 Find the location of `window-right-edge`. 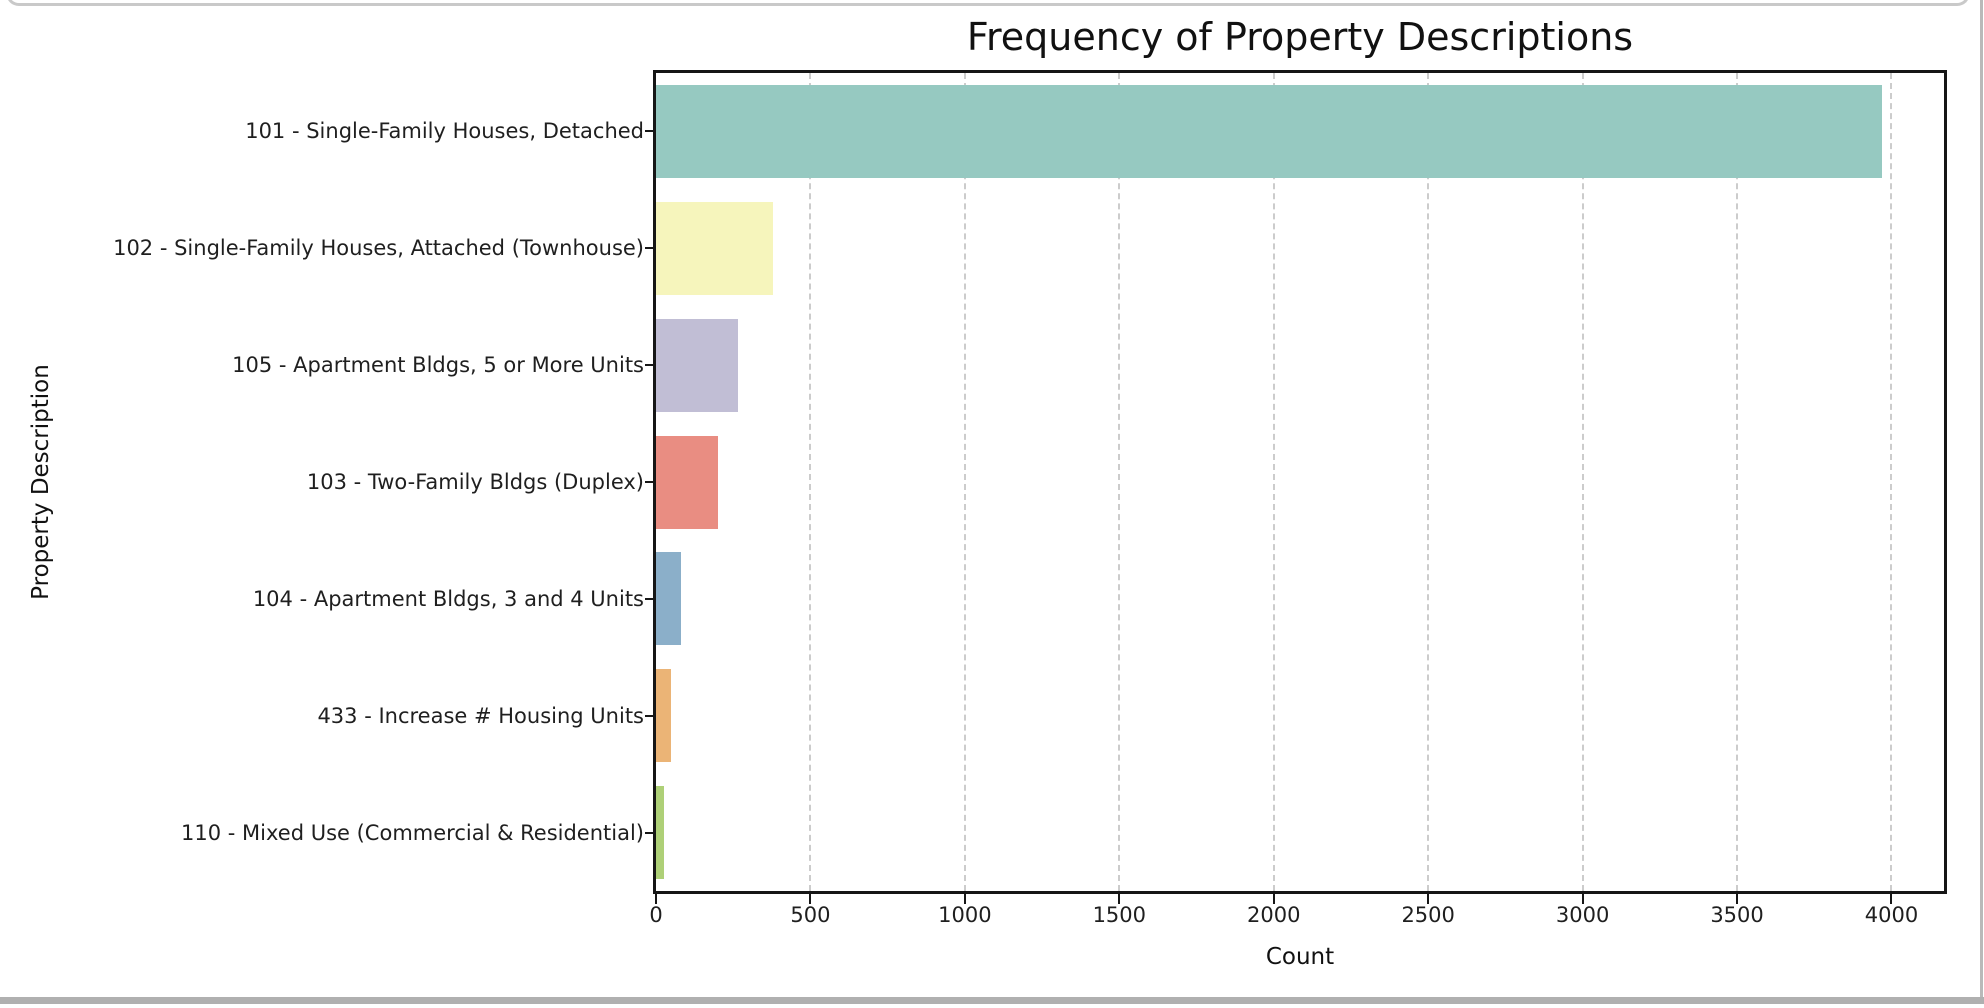

window-right-edge is located at coordinates (1981, 498).